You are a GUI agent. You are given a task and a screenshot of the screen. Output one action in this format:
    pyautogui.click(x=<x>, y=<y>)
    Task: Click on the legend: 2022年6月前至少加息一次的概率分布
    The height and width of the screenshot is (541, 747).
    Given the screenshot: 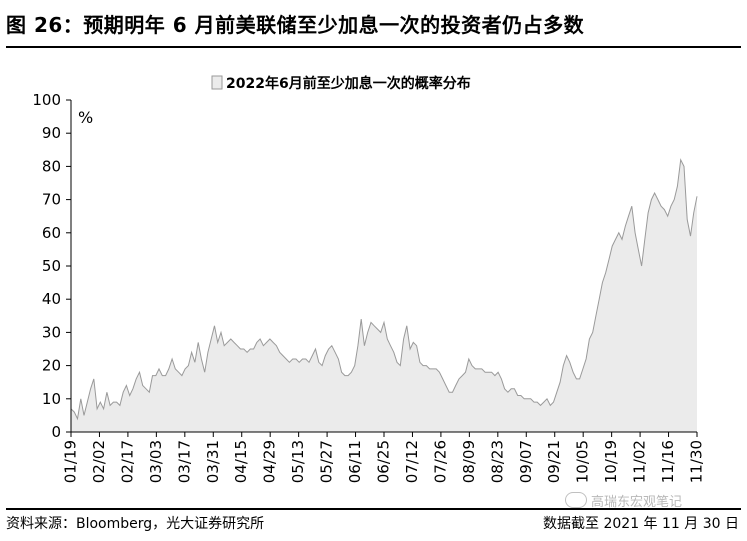 What is the action you would take?
    pyautogui.click(x=341, y=83)
    